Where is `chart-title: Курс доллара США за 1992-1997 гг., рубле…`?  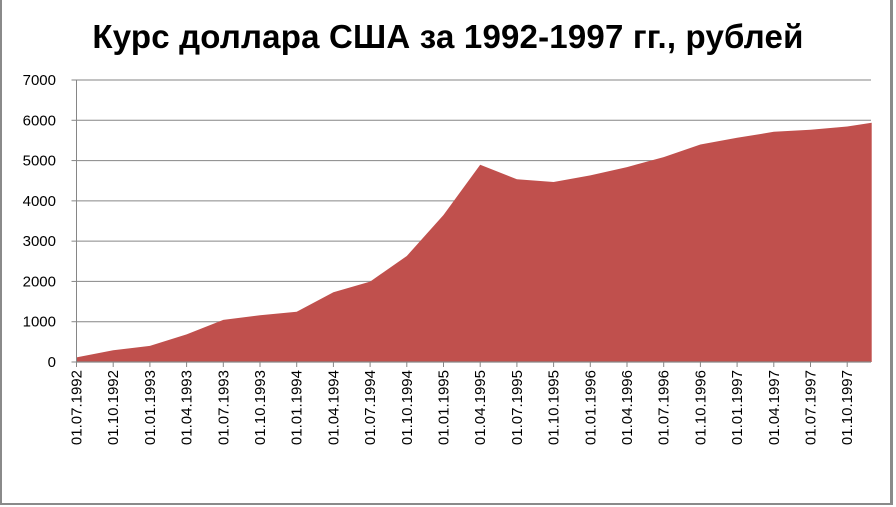
chart-title: Курс доллара США за 1992-1997 гг., рубле… is located at coordinates (448, 36).